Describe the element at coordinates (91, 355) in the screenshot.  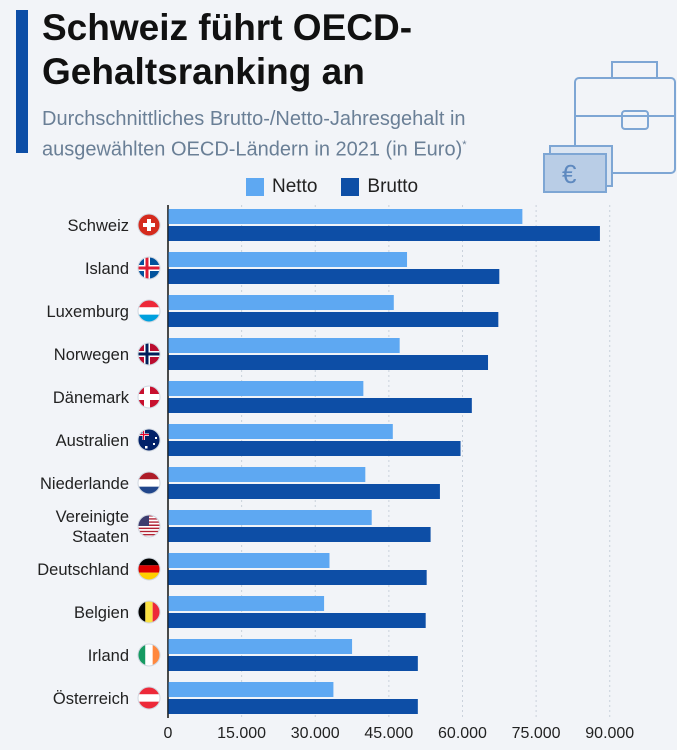
I see `category-label: Norwegen` at that location.